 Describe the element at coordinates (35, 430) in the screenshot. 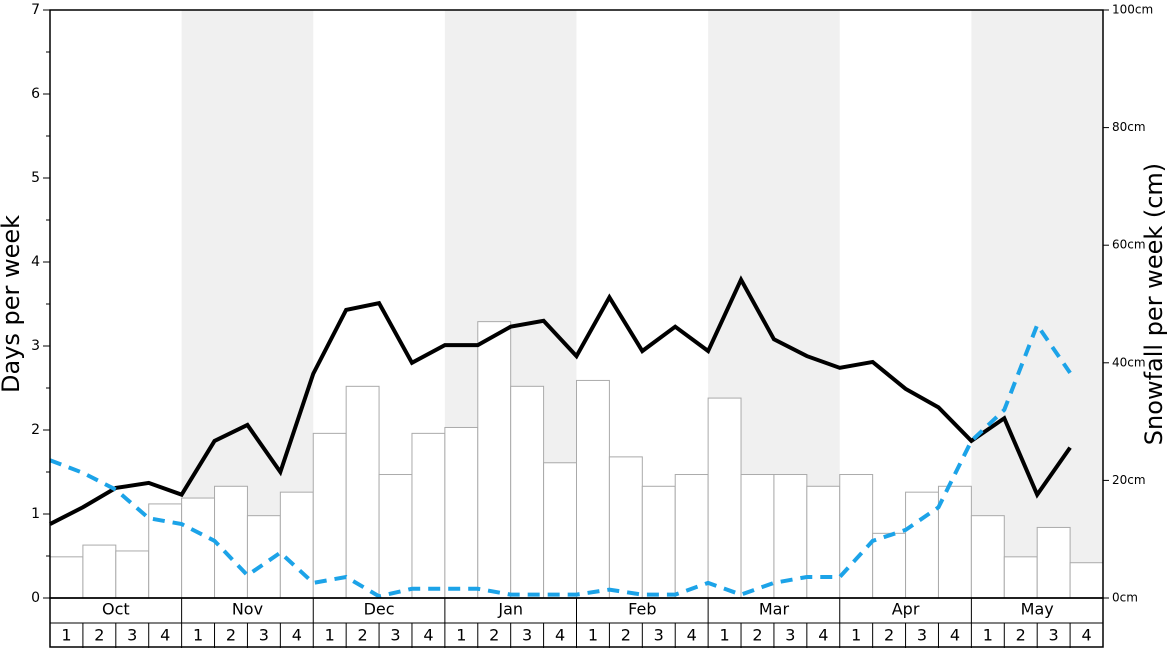

I see `y-tick-label: 2` at that location.